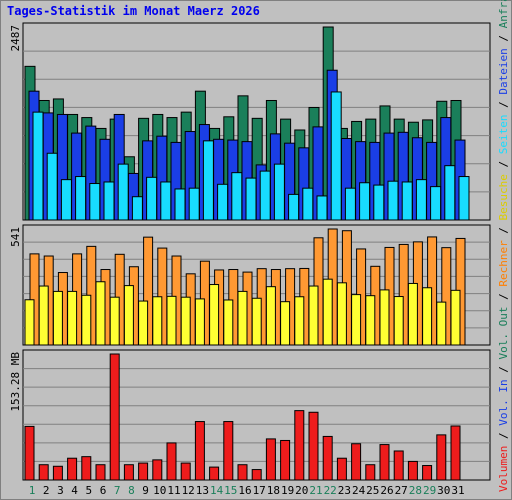 Image resolution: width=512 pixels, height=500 pixels. Describe the element at coordinates (74, 490) in the screenshot. I see `day-label-4: 4` at that location.